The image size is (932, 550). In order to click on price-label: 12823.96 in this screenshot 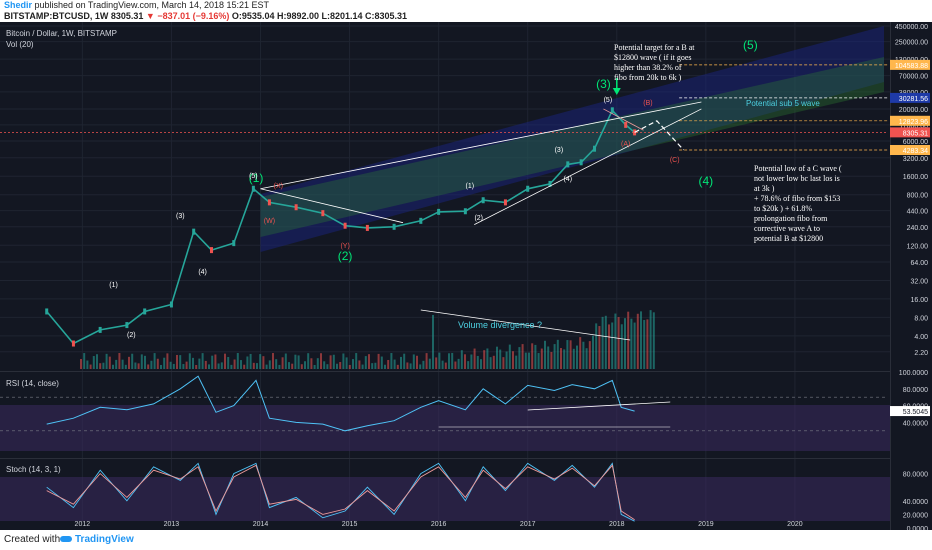, I will do `click(913, 122)`.